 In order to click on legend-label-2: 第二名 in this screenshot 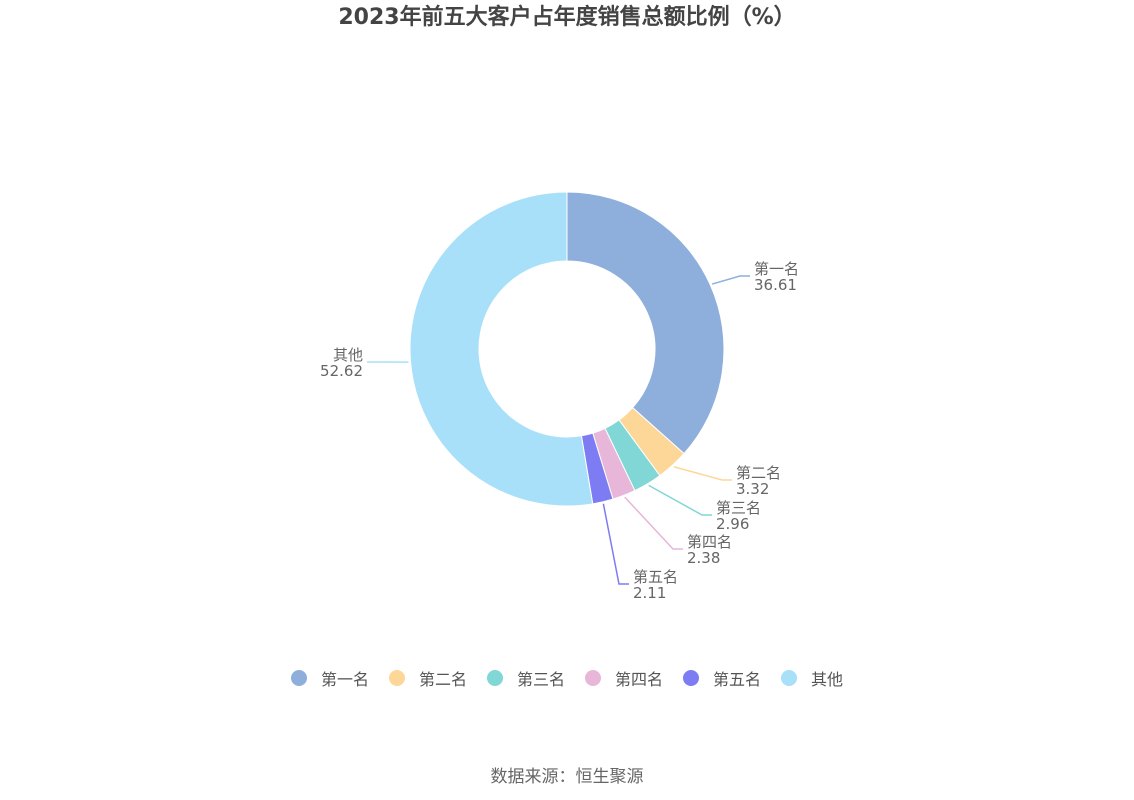, I will do `click(442, 679)`.